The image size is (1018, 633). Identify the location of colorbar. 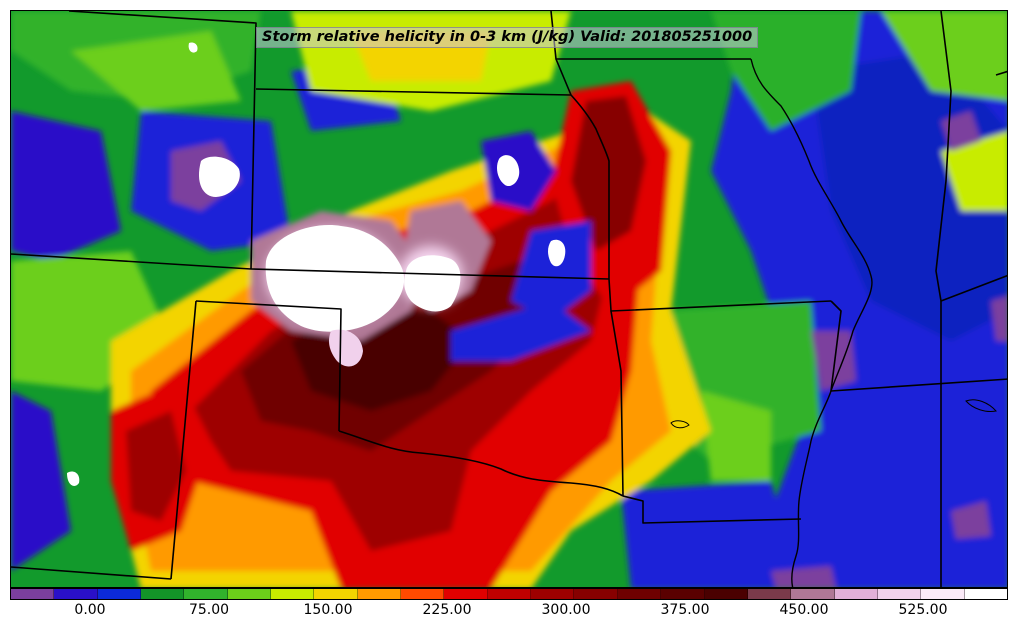
(509, 594).